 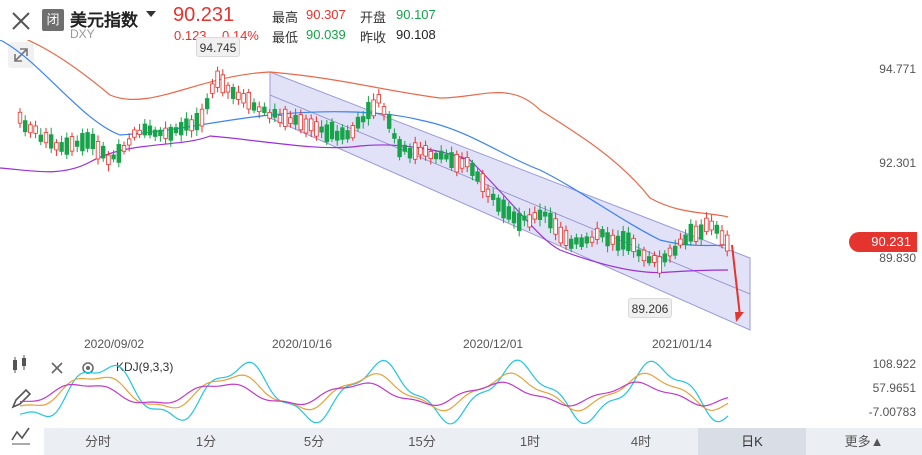 I want to click on high-marker: 94.745, so click(x=218, y=47).